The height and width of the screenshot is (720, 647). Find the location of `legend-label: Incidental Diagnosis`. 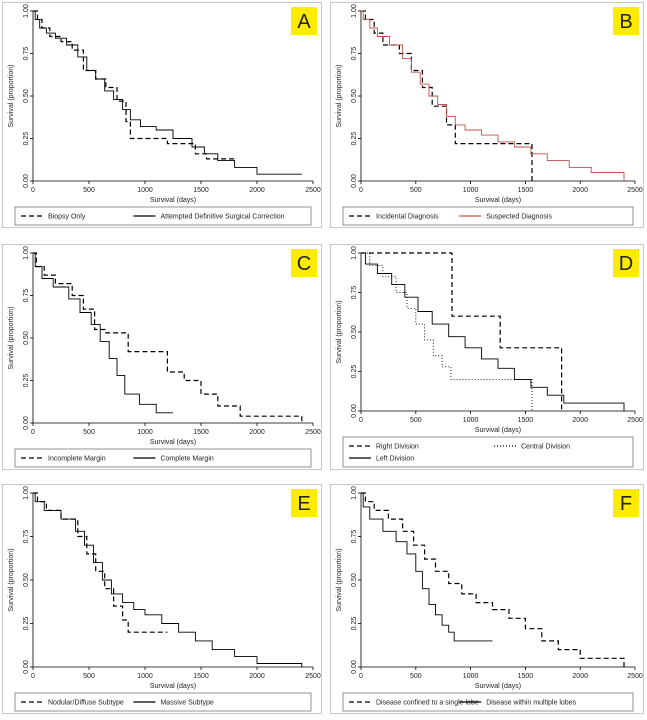

legend-label: Incidental Diagnosis is located at coordinates (407, 217).